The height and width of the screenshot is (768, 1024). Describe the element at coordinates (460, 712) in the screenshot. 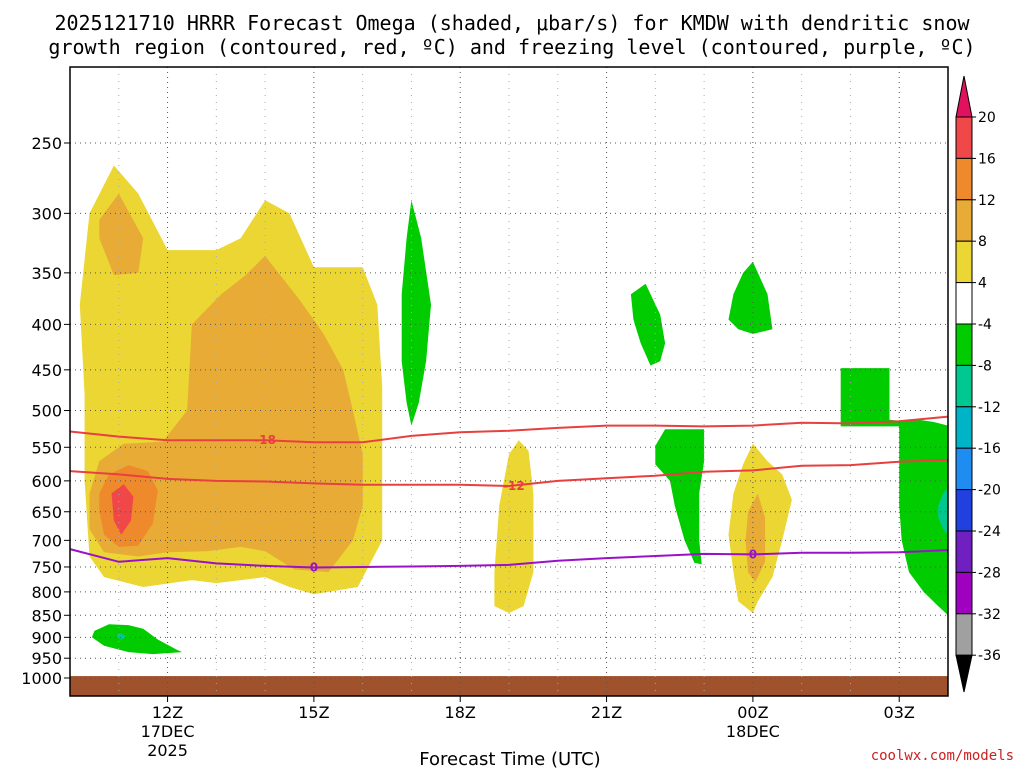

I see `x-tick-label-18Z: 18Z` at that location.